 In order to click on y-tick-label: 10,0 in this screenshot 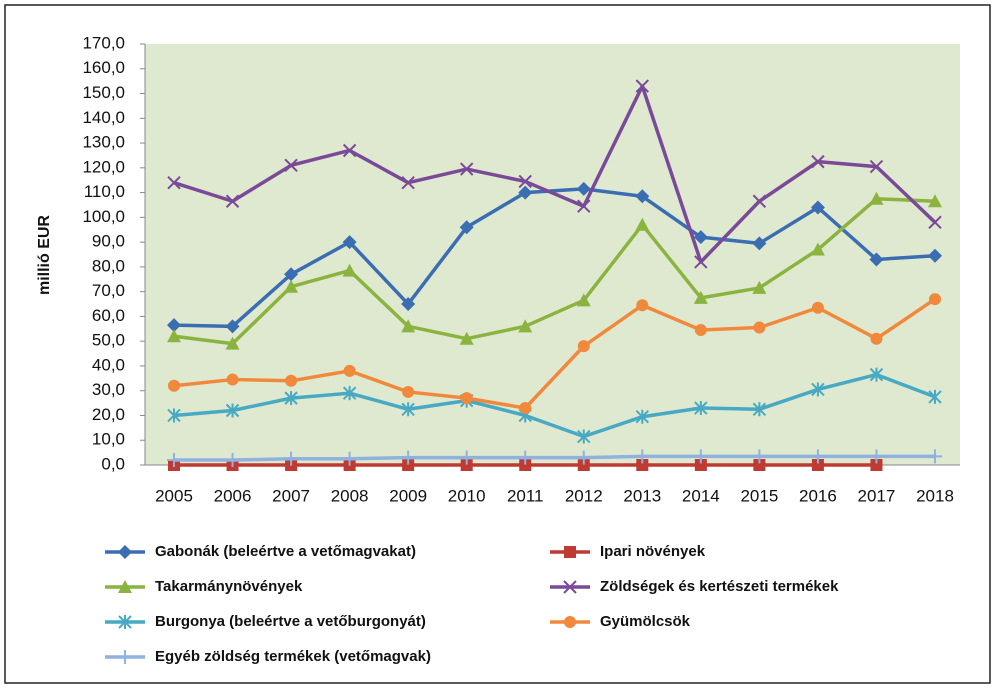, I will do `click(108, 439)`.